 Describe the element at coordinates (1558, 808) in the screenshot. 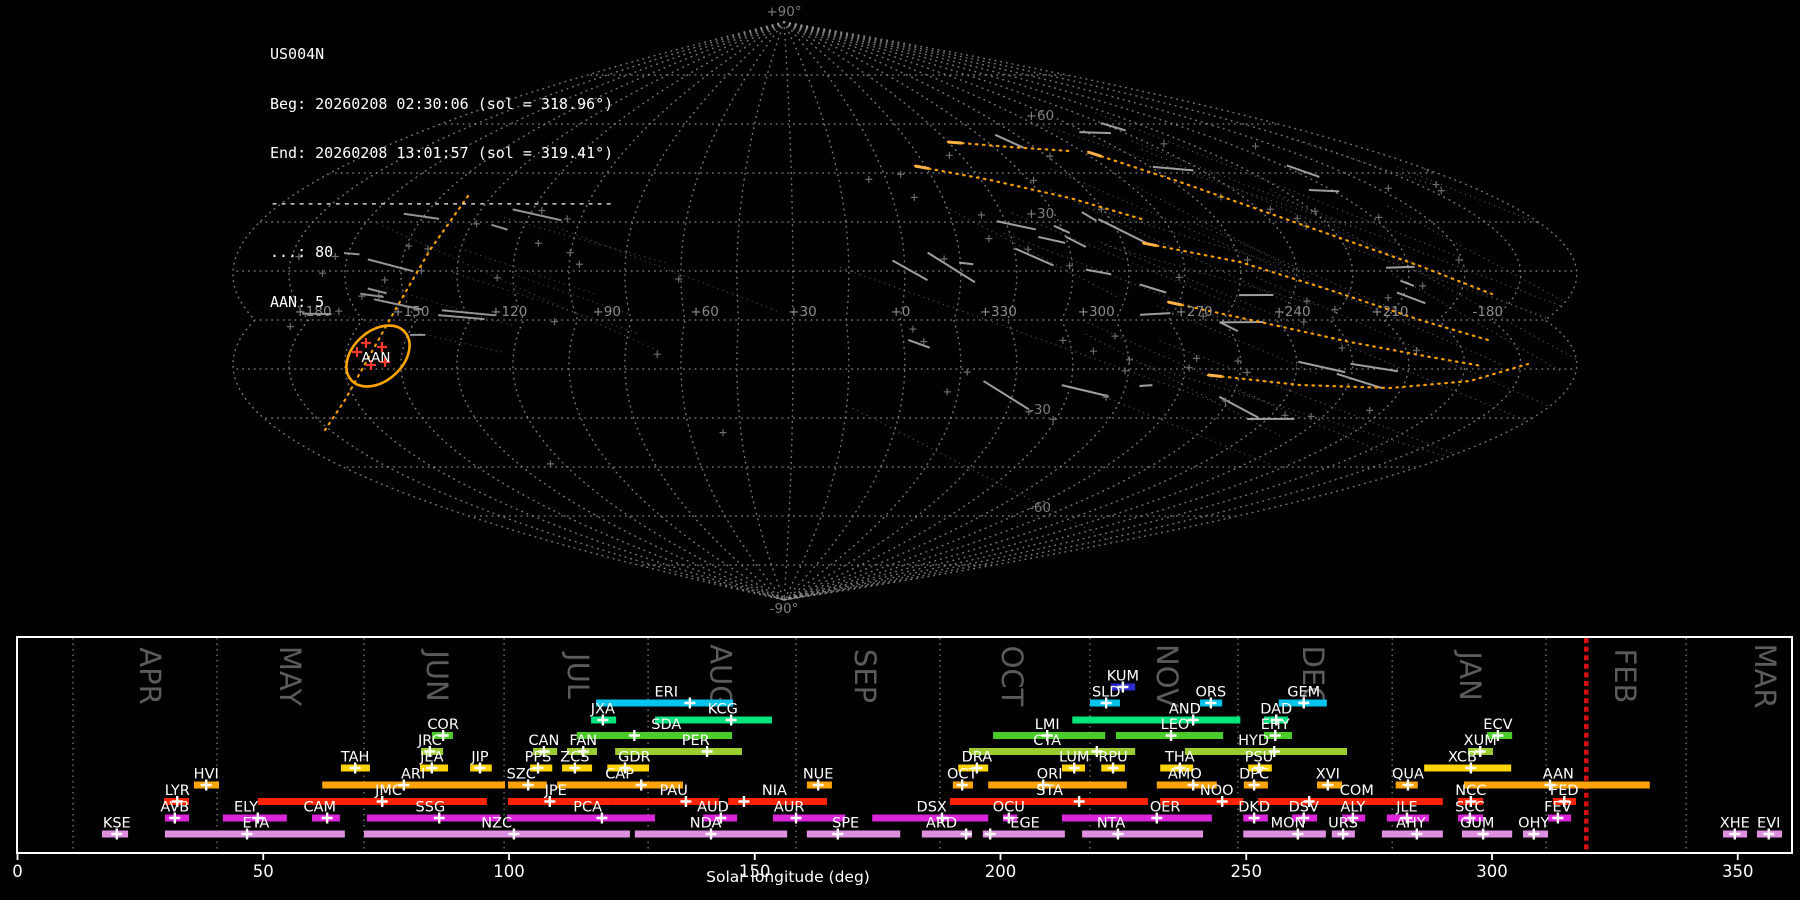

I see `shower-code-label: FEV` at that location.